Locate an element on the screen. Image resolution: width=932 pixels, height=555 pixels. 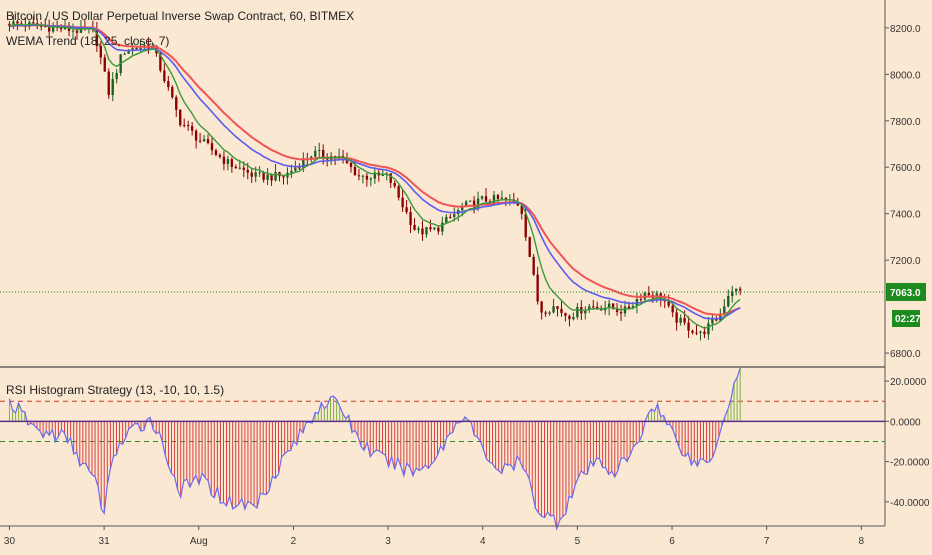
countdown-badge-bg is located at coordinates (906, 318).